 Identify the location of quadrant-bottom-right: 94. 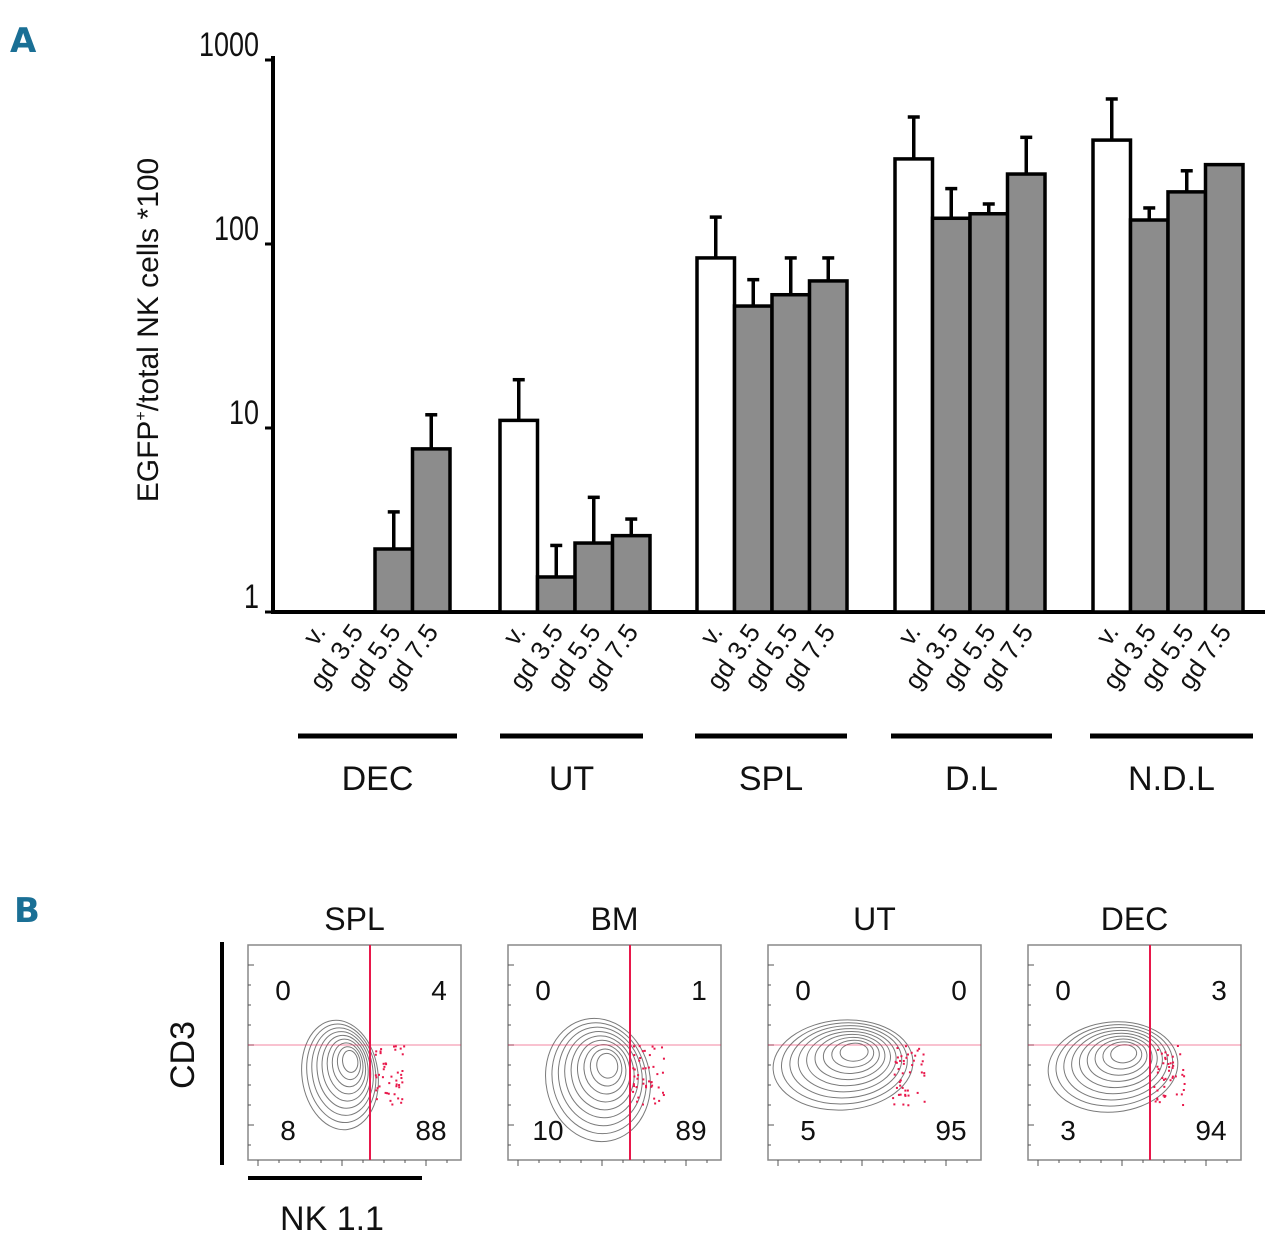
(1210, 1130).